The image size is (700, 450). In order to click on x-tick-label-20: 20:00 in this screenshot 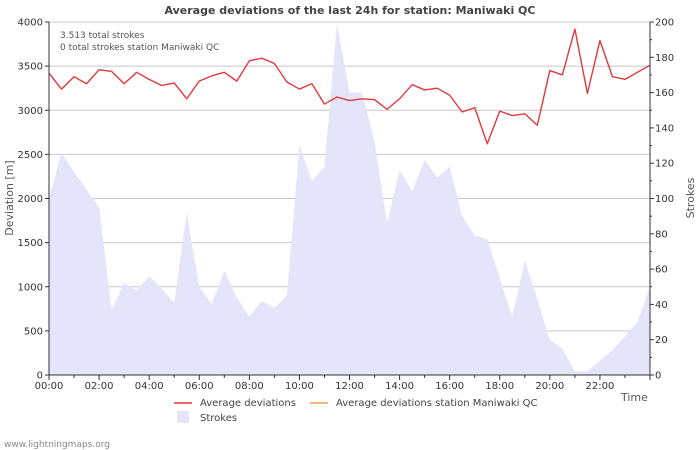, I will do `click(549, 386)`.